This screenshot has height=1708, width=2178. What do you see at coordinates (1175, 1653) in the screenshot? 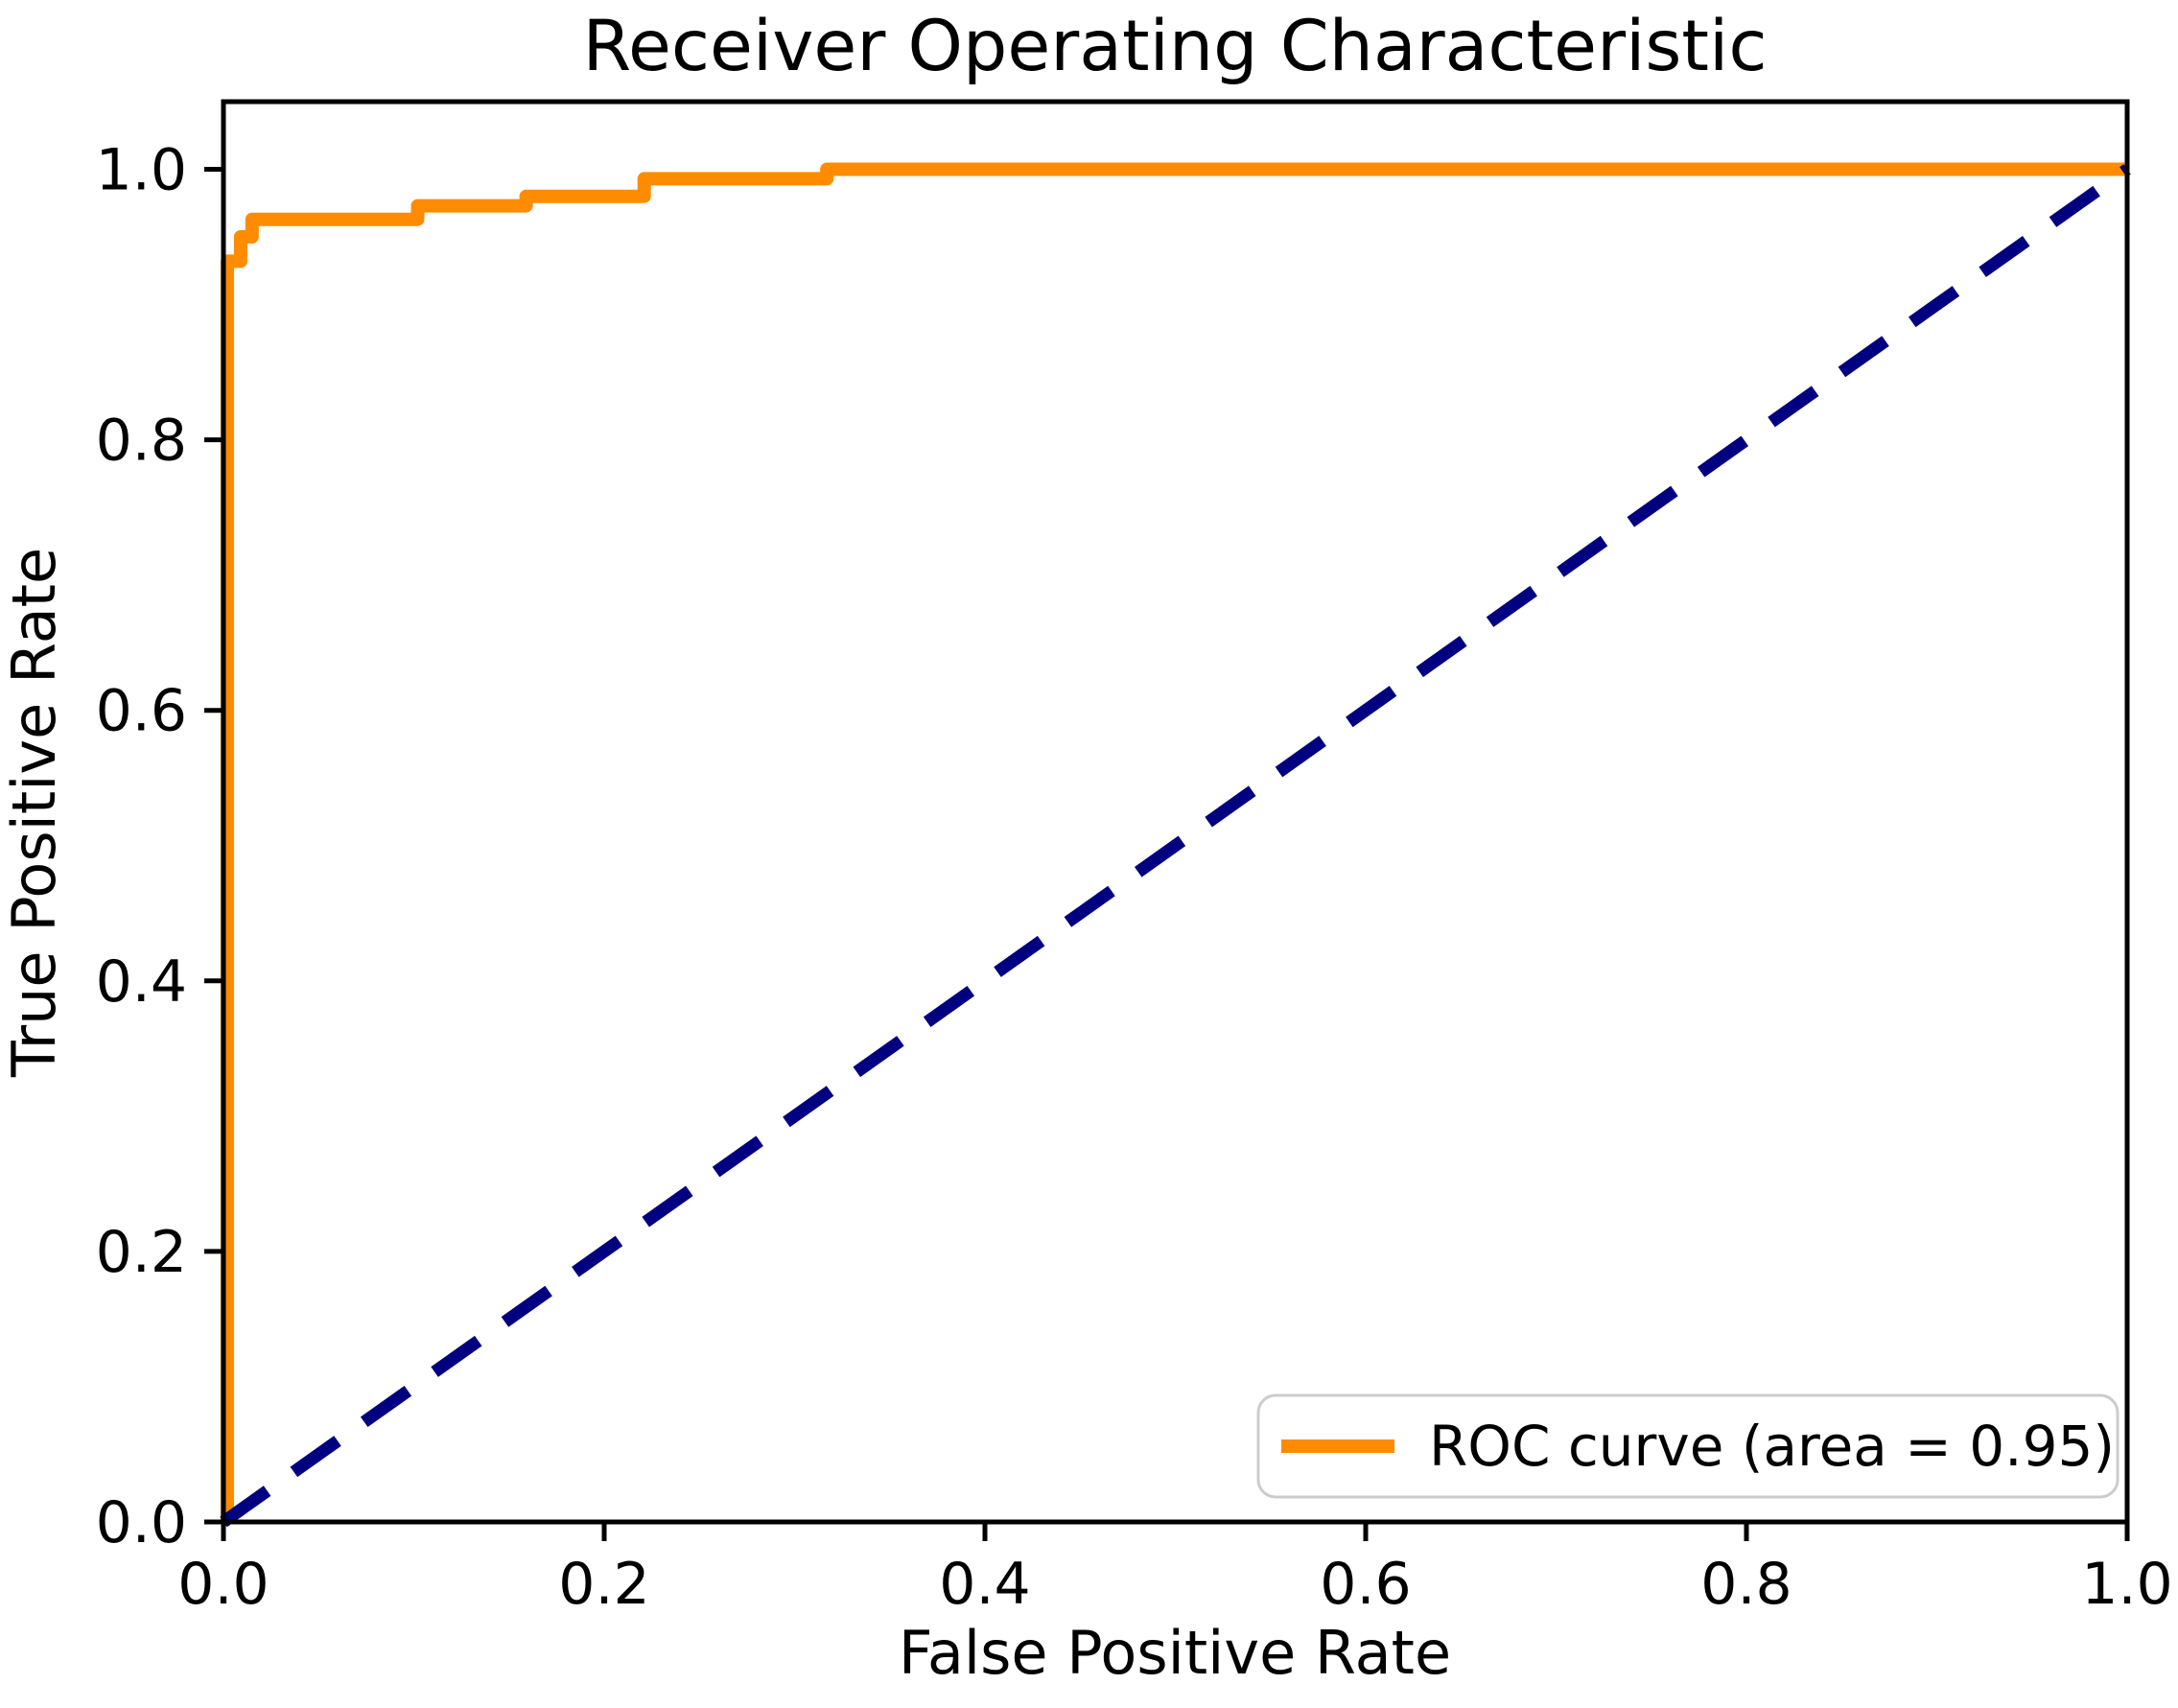
I see `x-axis-label: False Positive Rate` at bounding box center [1175, 1653].